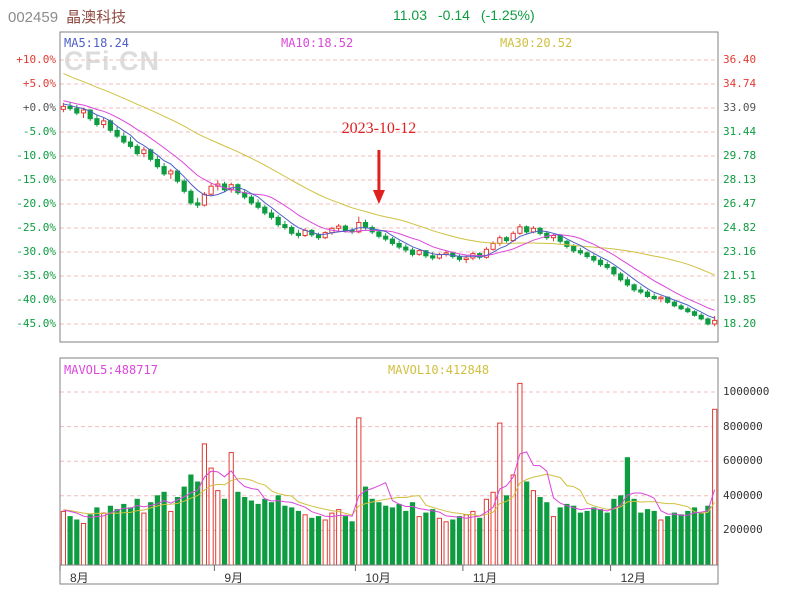  Describe the element at coordinates (746, 391) in the screenshot. I see `volume-axis-label: 1000000` at that location.